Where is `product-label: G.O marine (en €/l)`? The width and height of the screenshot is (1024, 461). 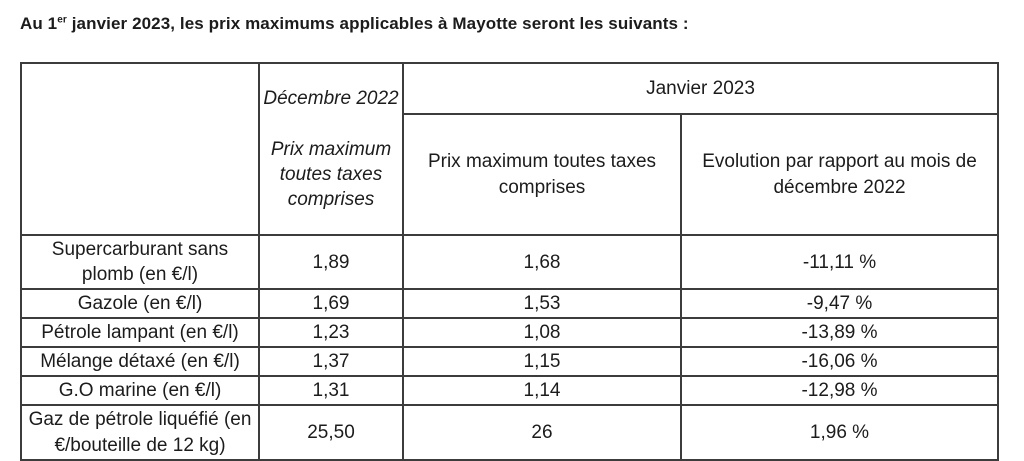 product-label: G.O marine (en €/l) is located at coordinates (140, 391).